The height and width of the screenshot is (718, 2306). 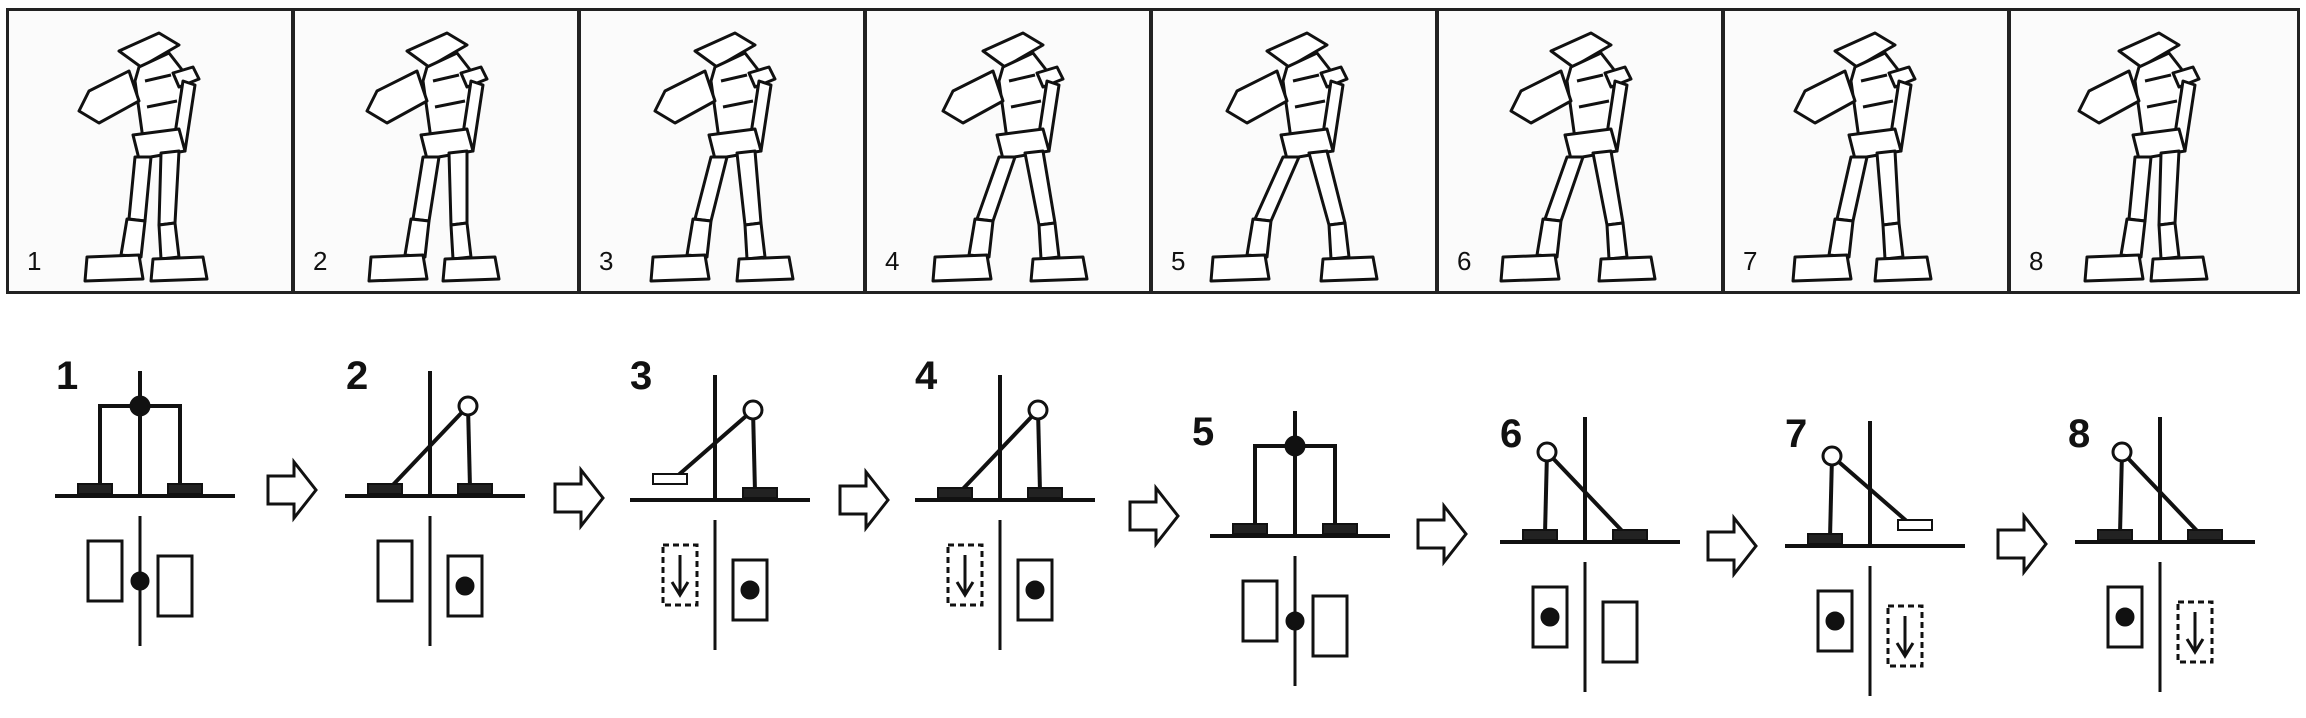 I want to click on photo-frame: 6, so click(x=1580, y=151).